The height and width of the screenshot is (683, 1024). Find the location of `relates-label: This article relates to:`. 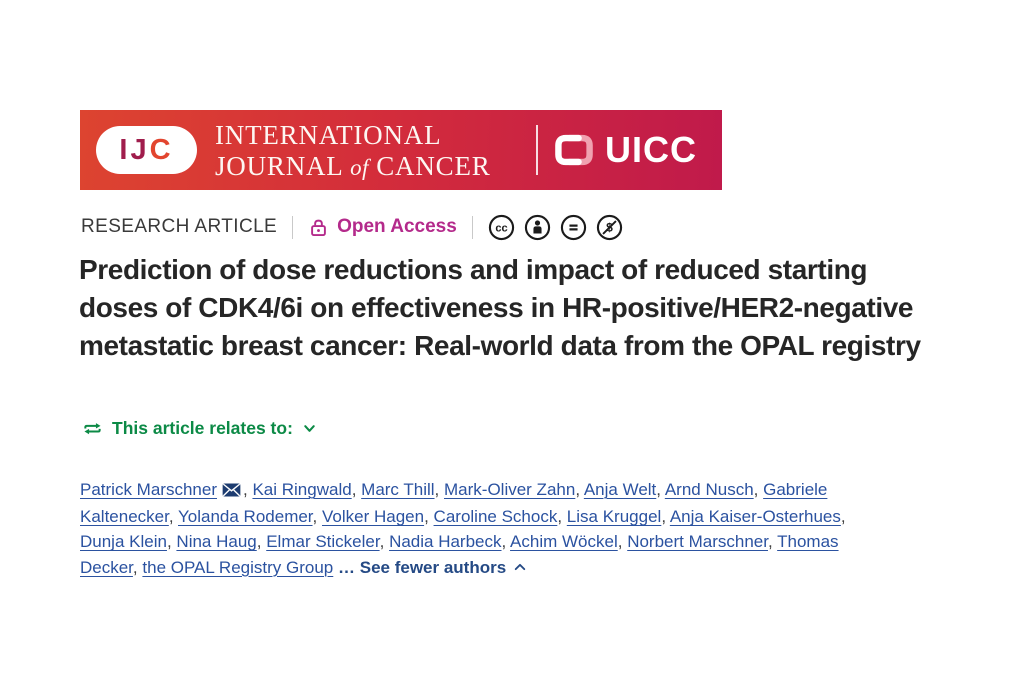

relates-label: This article relates to: is located at coordinates (202, 428).